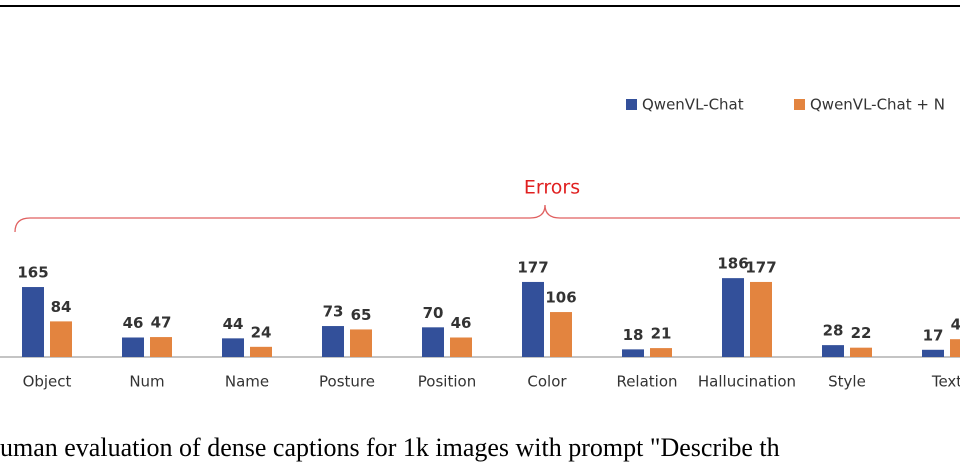 This screenshot has width=960, height=470. What do you see at coordinates (61, 307) in the screenshot?
I see `value-label: 84` at bounding box center [61, 307].